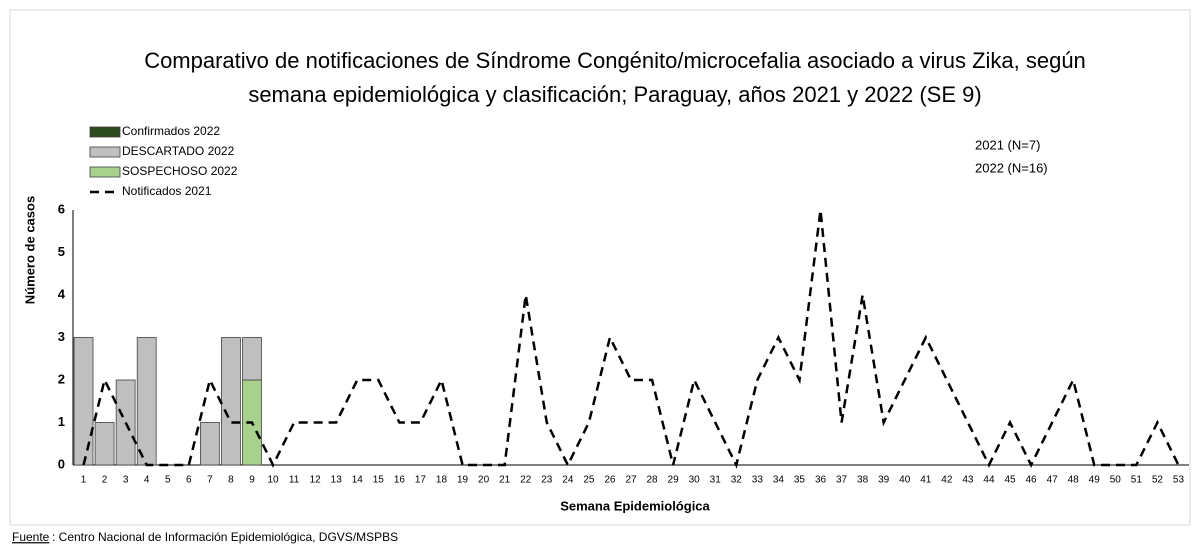 The height and width of the screenshot is (556, 1200). What do you see at coordinates (1158, 480) in the screenshot?
I see `x-tick-label: 52` at bounding box center [1158, 480].